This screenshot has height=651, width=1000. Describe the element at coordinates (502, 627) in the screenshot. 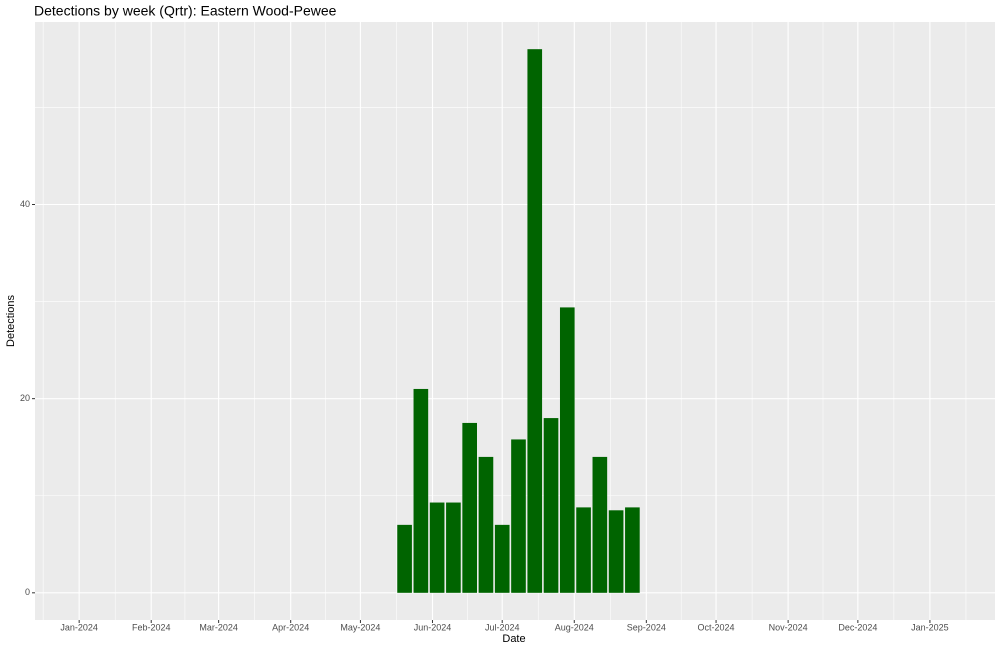

I see `x-tick-label: Jul-2024` at that location.